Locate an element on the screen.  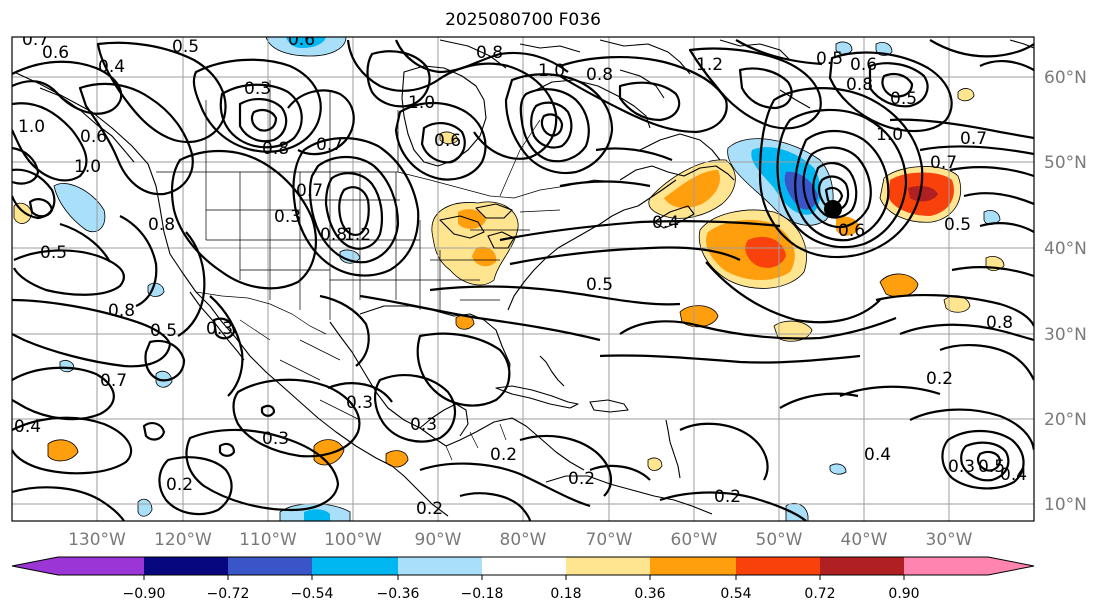
colorbar-outline is located at coordinates (523, 566).